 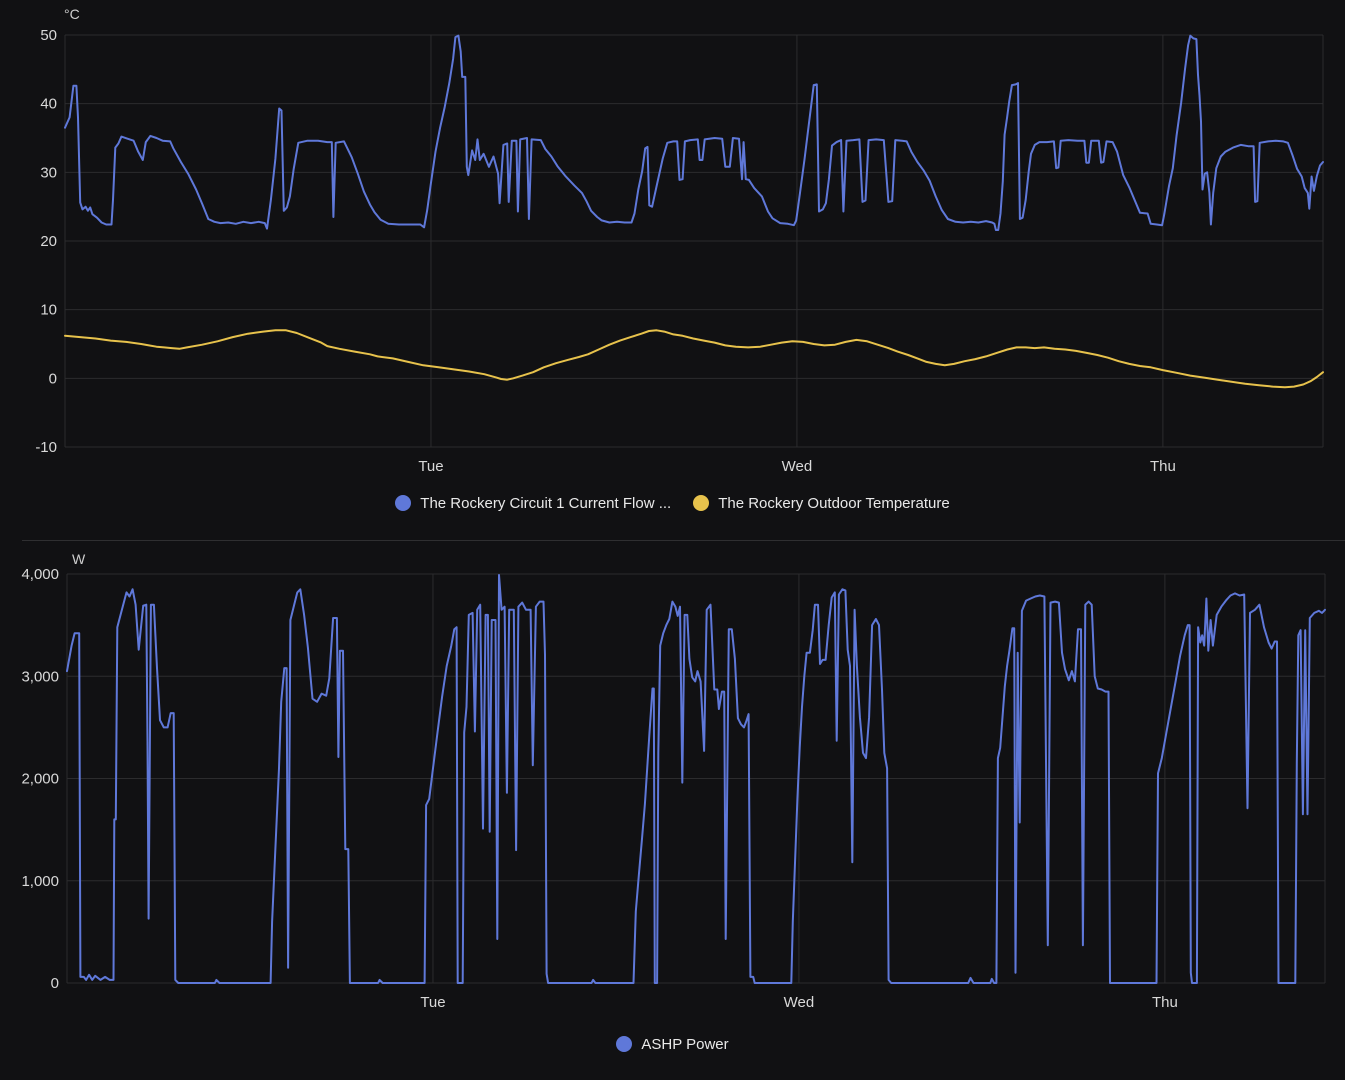 I want to click on power-history-y-tick-label: 1,000, so click(x=40, y=881).